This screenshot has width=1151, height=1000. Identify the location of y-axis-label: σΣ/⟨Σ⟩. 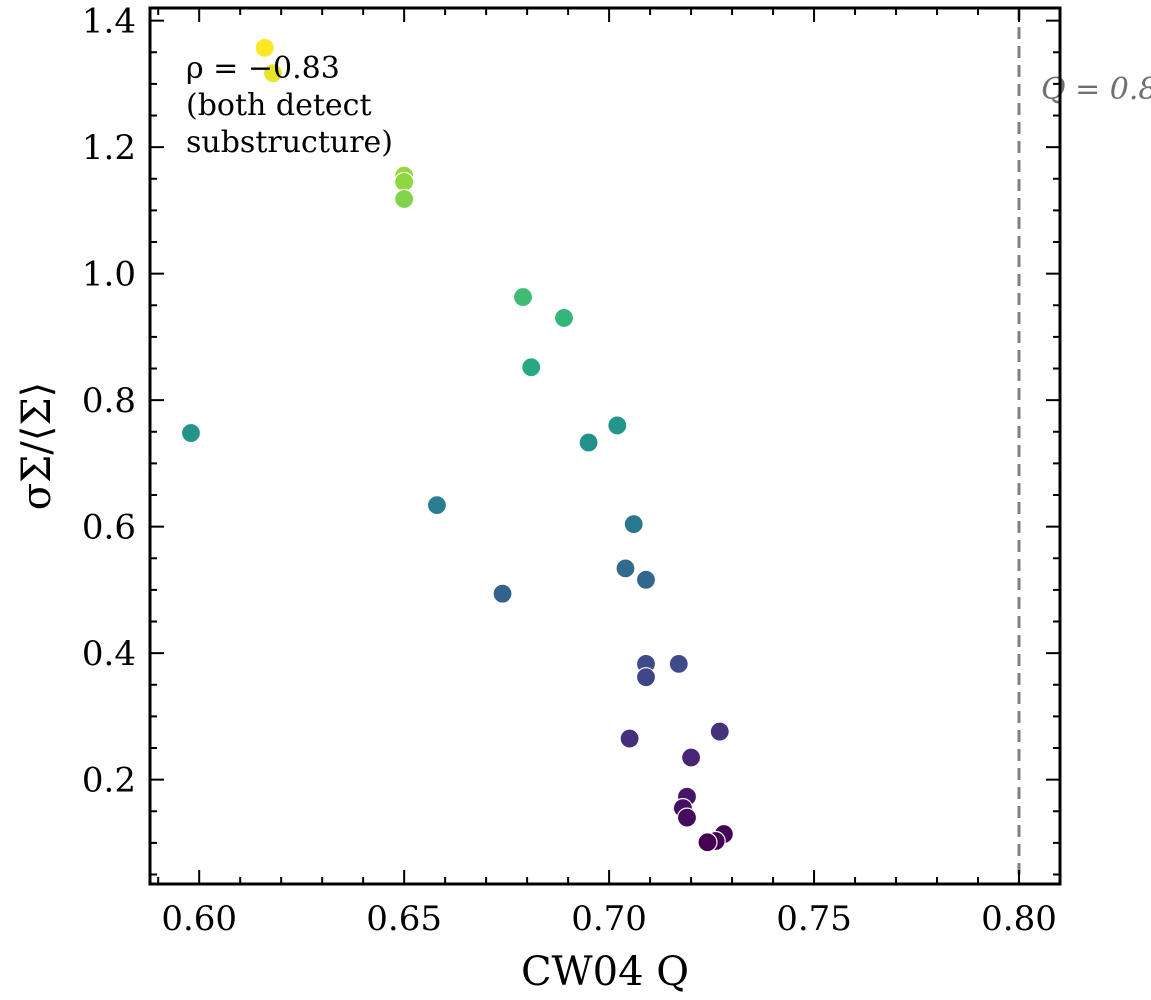
(37, 446).